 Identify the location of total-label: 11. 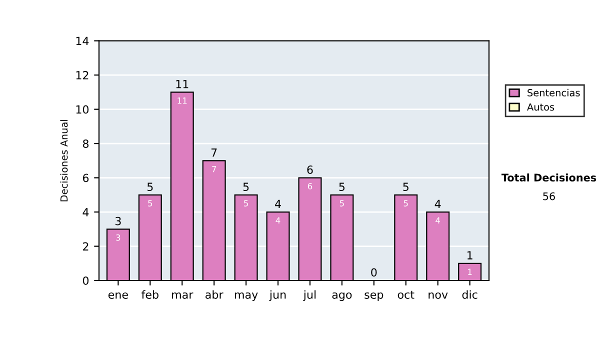
(182, 84).